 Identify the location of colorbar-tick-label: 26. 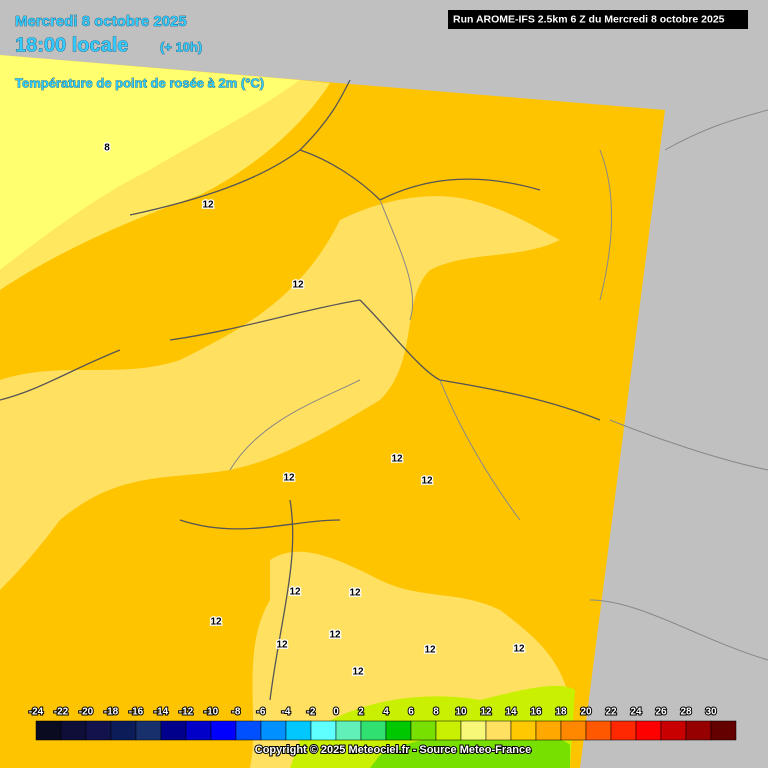
(661, 712).